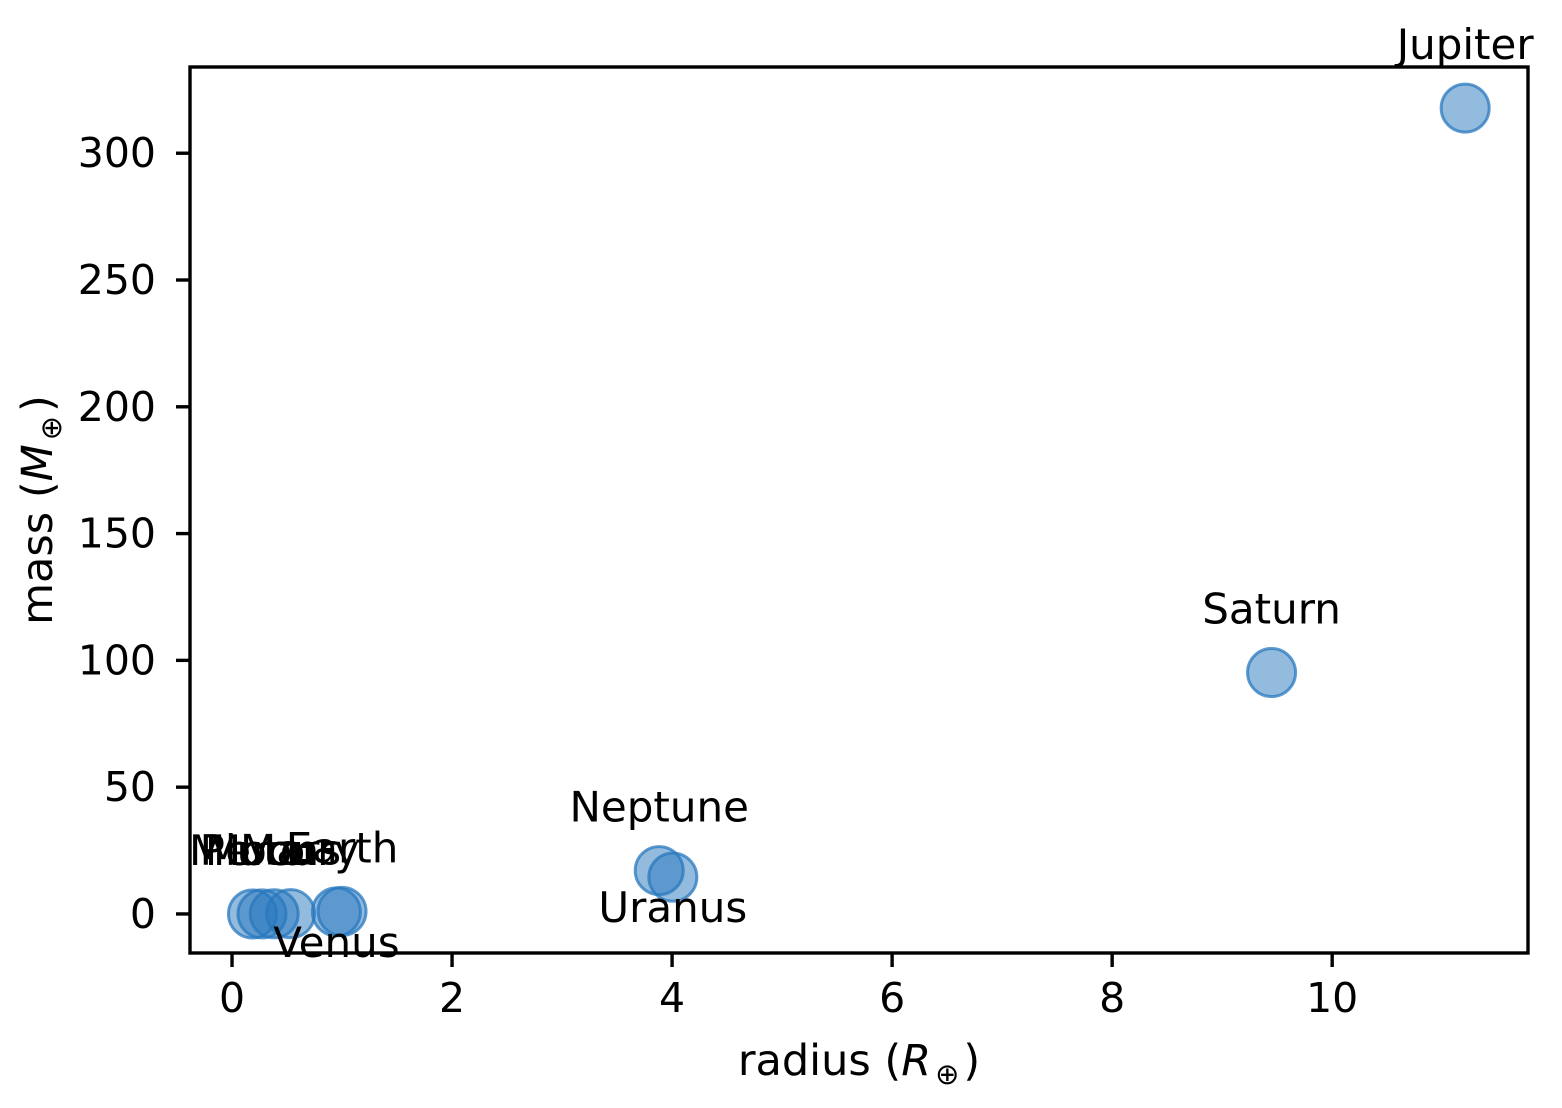 The height and width of the screenshot is (1108, 1562). Describe the element at coordinates (1464, 44) in the screenshot. I see `planet-label-jupiter: Jupiter` at that location.